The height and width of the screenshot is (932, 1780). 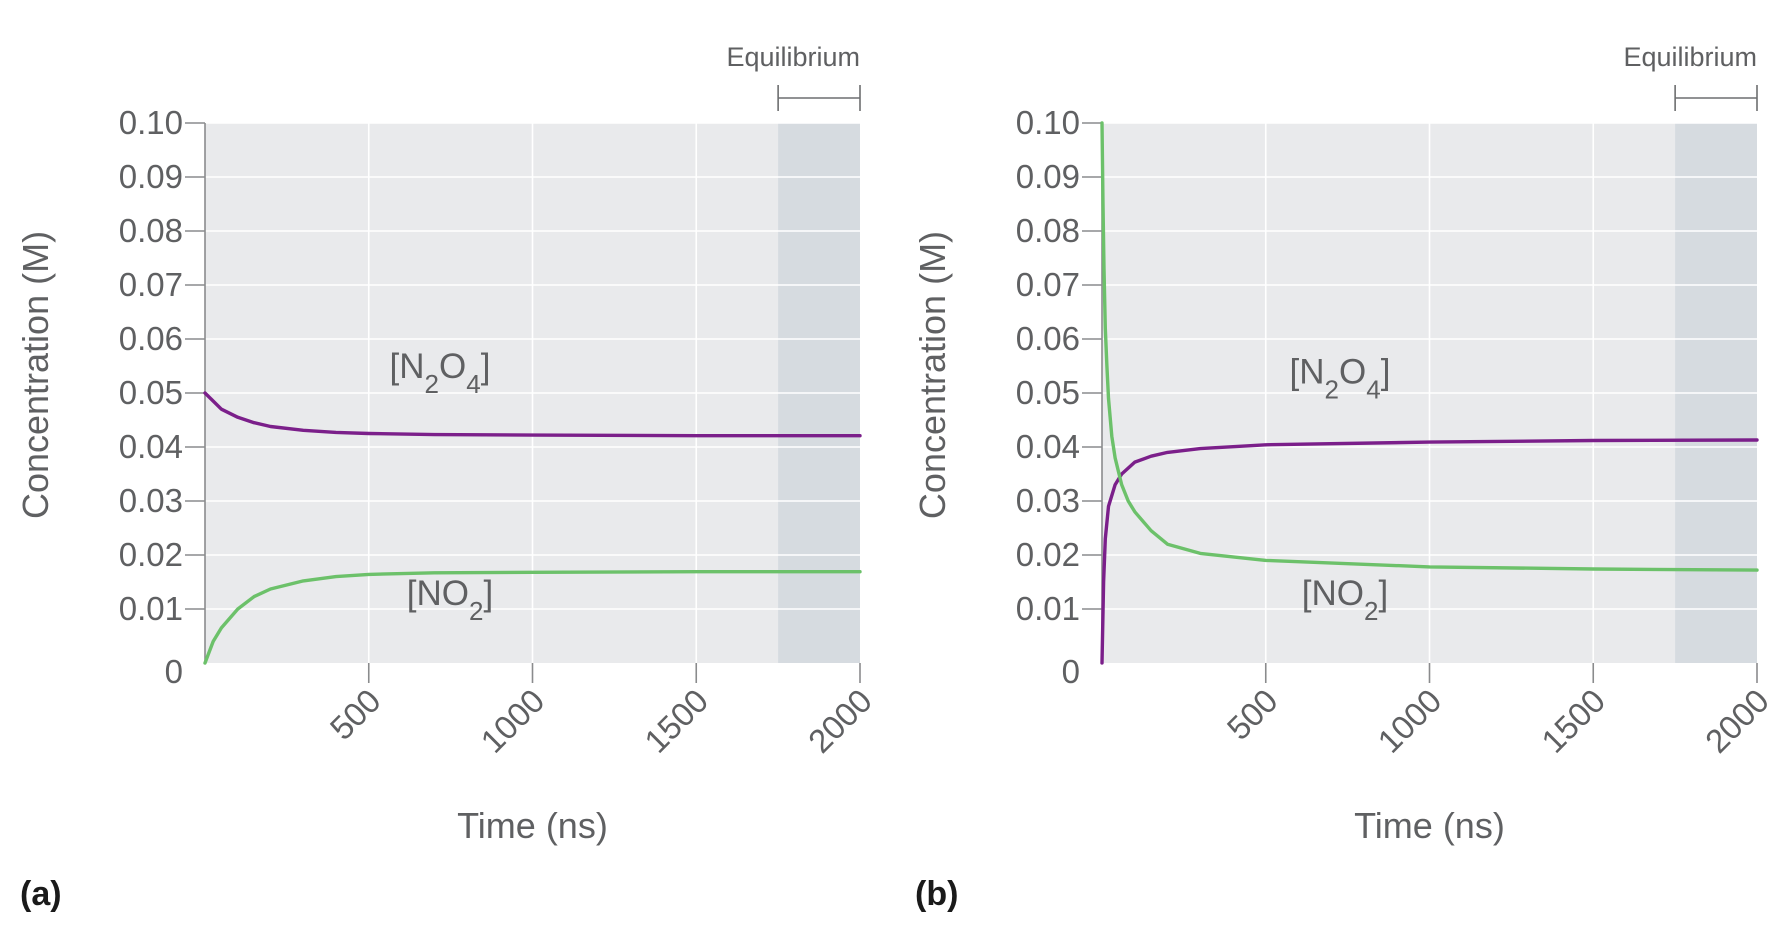 I want to click on panel-label: (b), so click(x=936, y=894).